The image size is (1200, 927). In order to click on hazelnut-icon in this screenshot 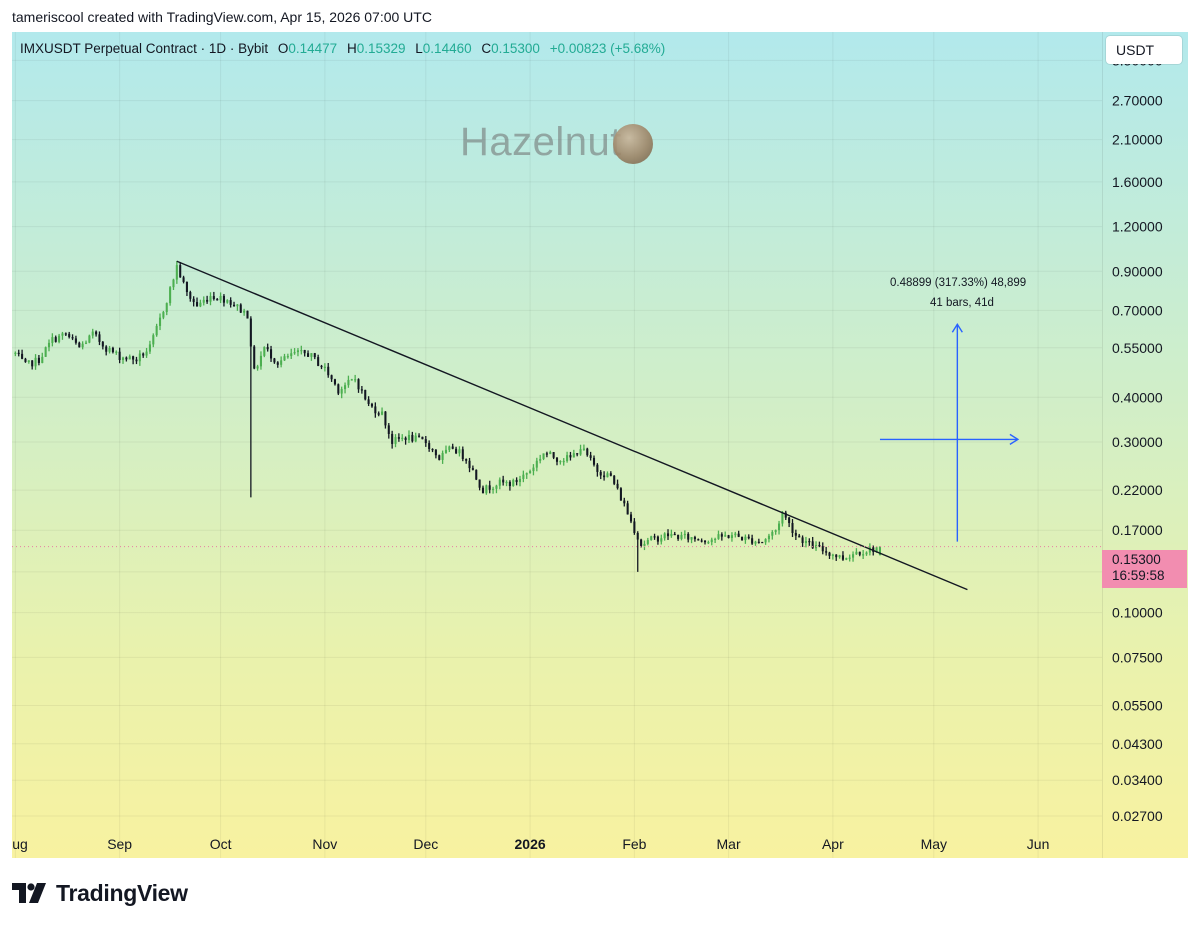, I will do `click(633, 144)`.